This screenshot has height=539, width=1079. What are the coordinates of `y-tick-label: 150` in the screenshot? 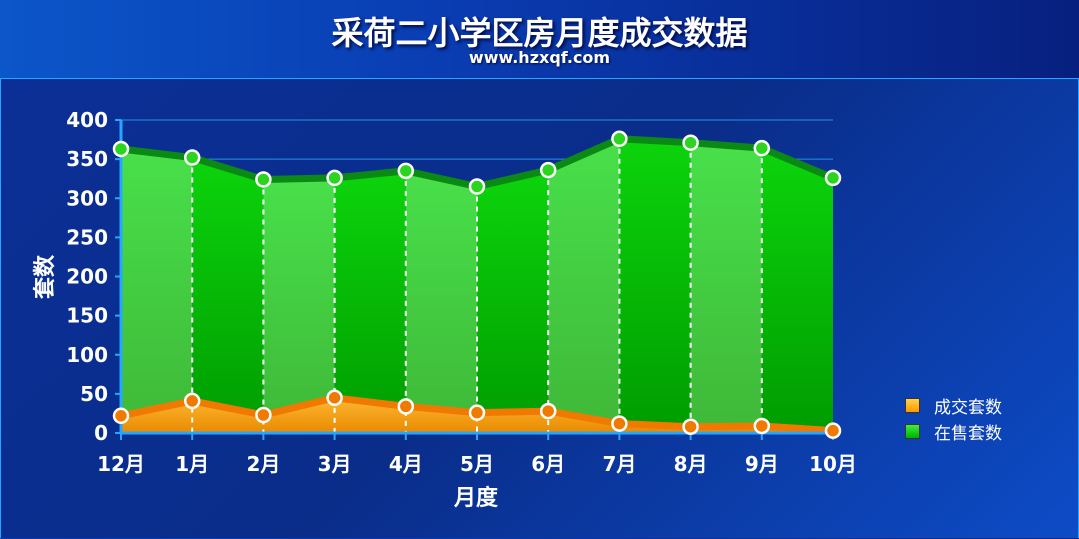 It's located at (87, 316).